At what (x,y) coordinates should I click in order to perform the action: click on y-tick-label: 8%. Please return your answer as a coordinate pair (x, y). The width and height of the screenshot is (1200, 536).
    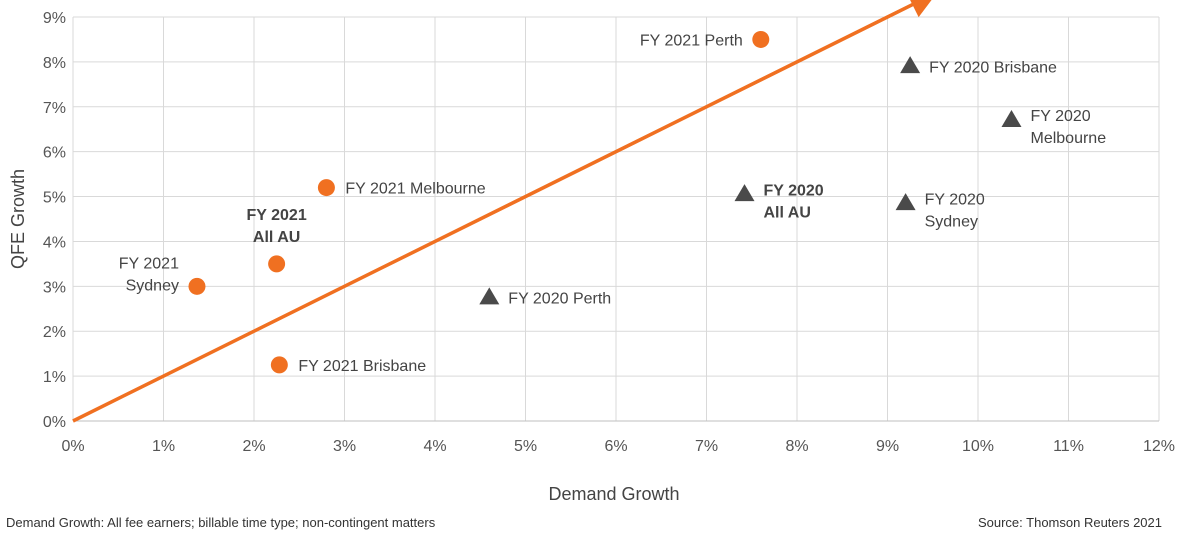
    Looking at the image, I should click on (54, 63).